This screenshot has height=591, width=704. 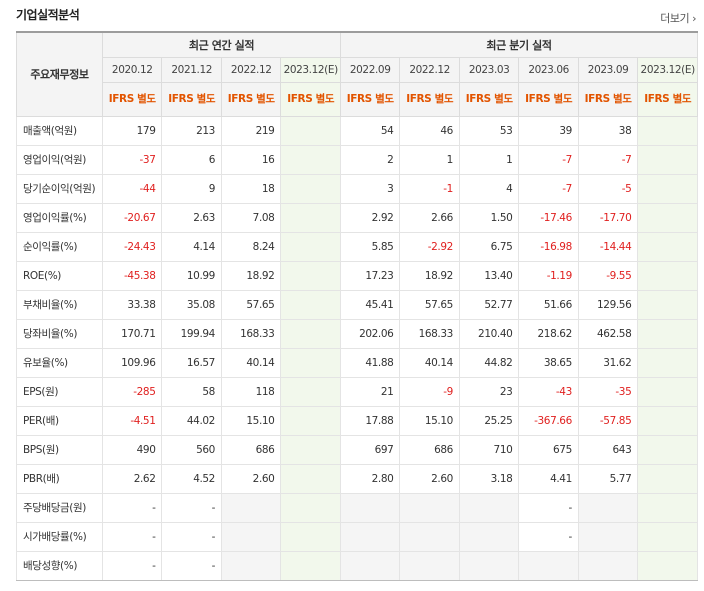 I want to click on value-cell: 53, so click(x=489, y=130).